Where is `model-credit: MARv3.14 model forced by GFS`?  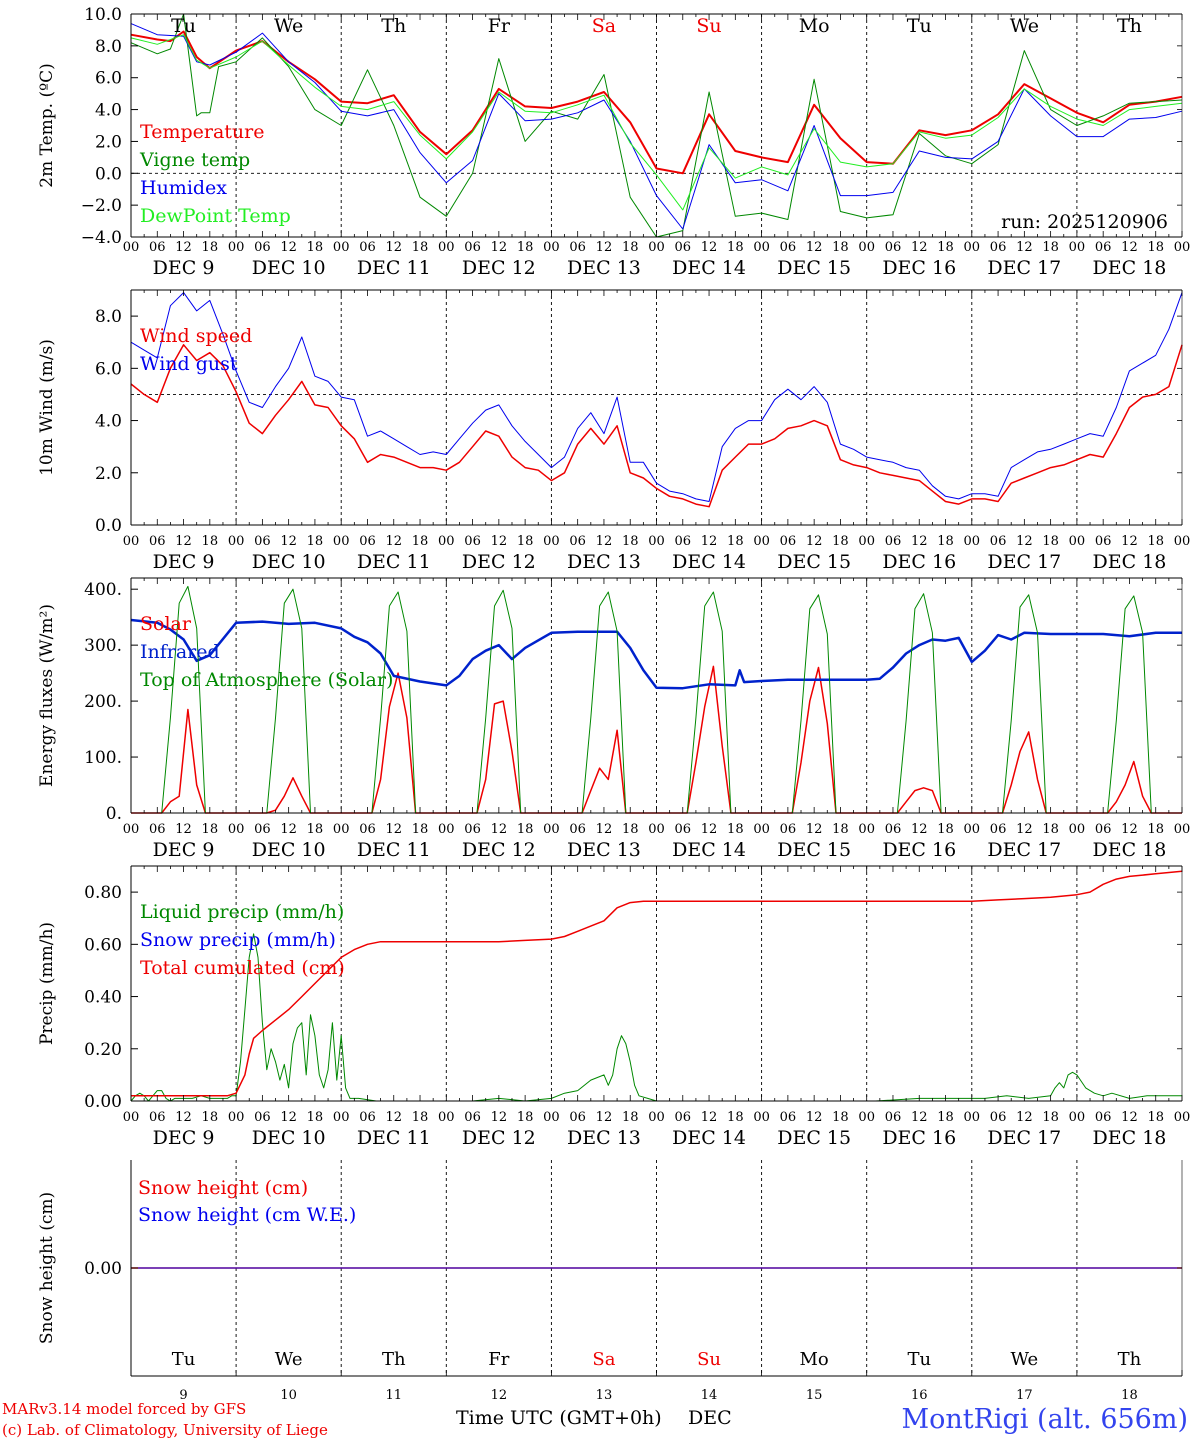
model-credit: MARv3.14 model forced by GFS is located at coordinates (124, 1409).